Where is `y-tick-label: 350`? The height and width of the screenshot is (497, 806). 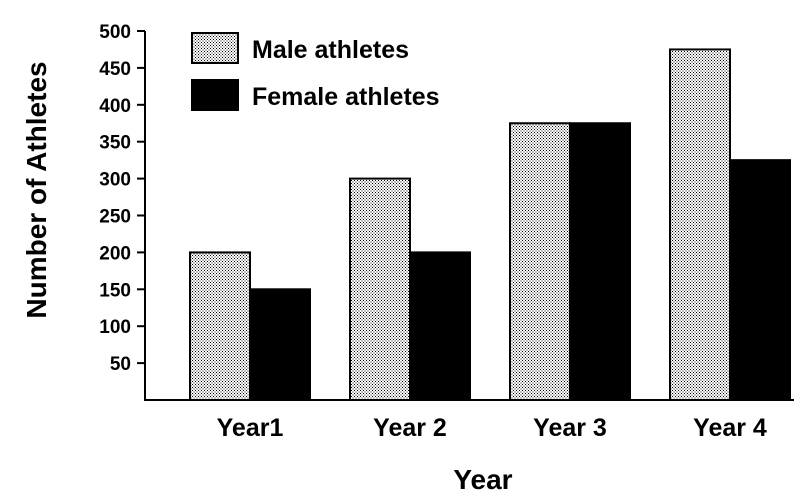 y-tick-label: 350 is located at coordinates (115, 143).